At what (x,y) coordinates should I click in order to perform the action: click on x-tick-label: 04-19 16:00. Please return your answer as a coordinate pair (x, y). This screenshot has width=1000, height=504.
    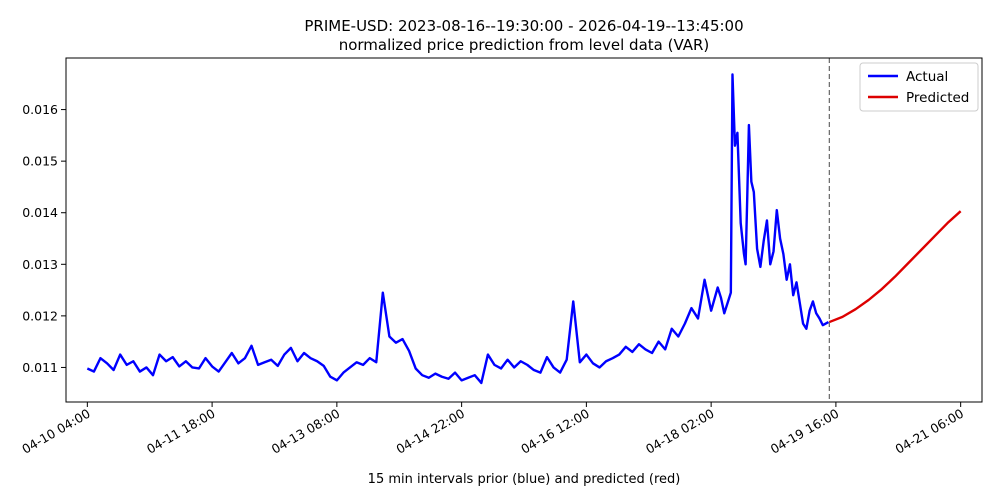
    Looking at the image, I should click on (805, 431).